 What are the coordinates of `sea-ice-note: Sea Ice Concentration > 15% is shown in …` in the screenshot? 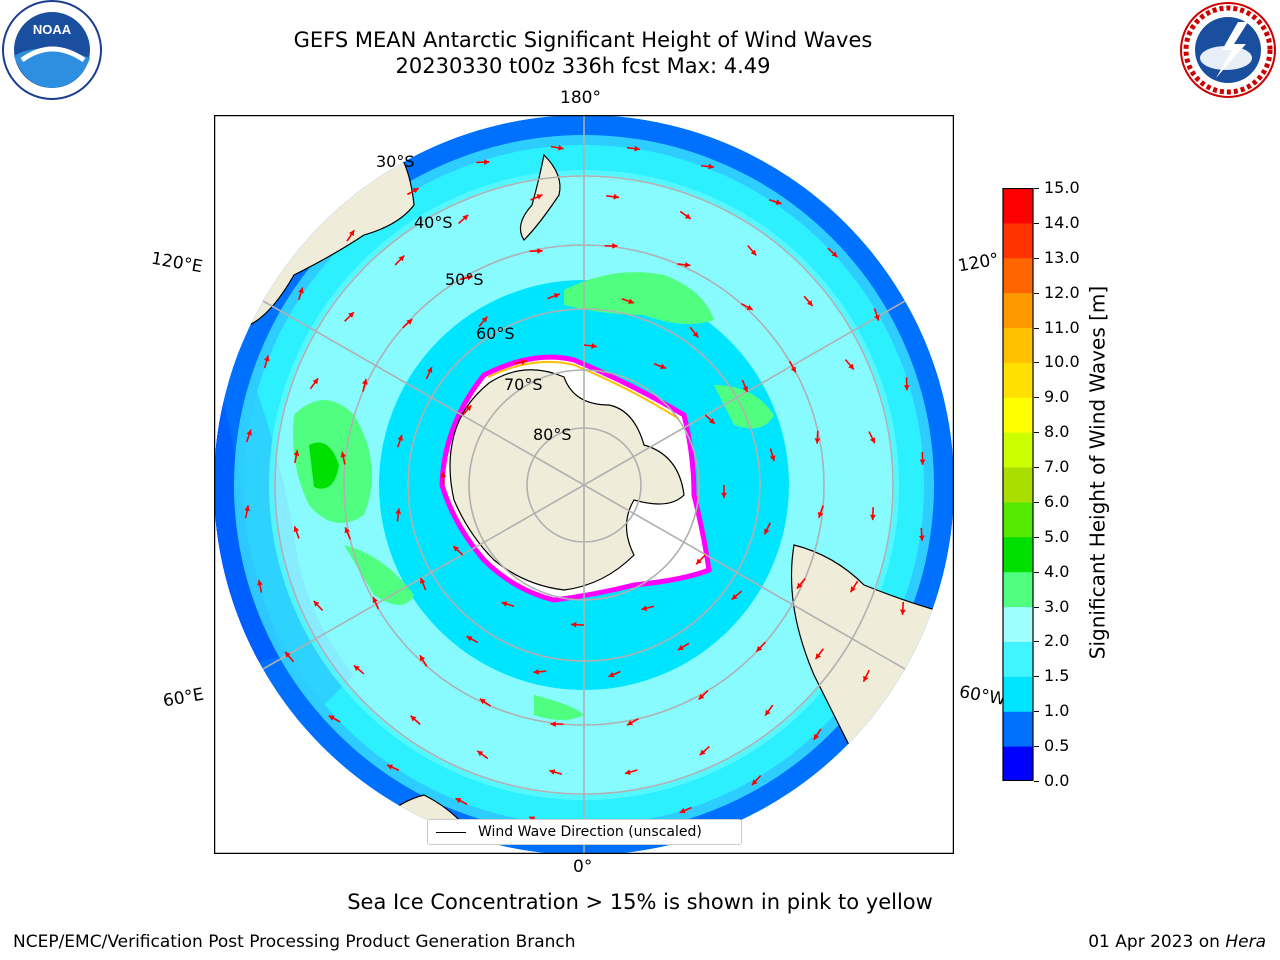 It's located at (640, 902).